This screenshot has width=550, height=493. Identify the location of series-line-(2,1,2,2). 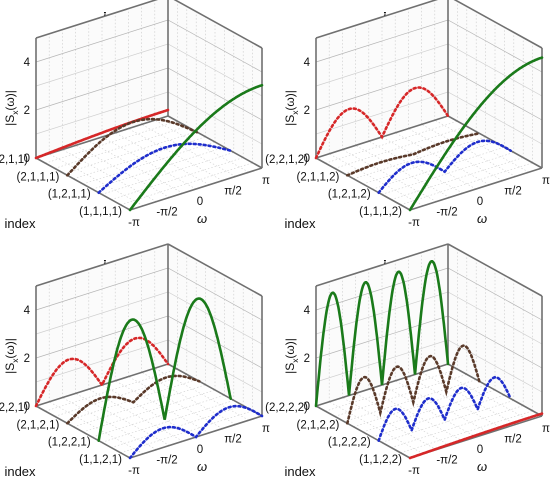
(413, 384).